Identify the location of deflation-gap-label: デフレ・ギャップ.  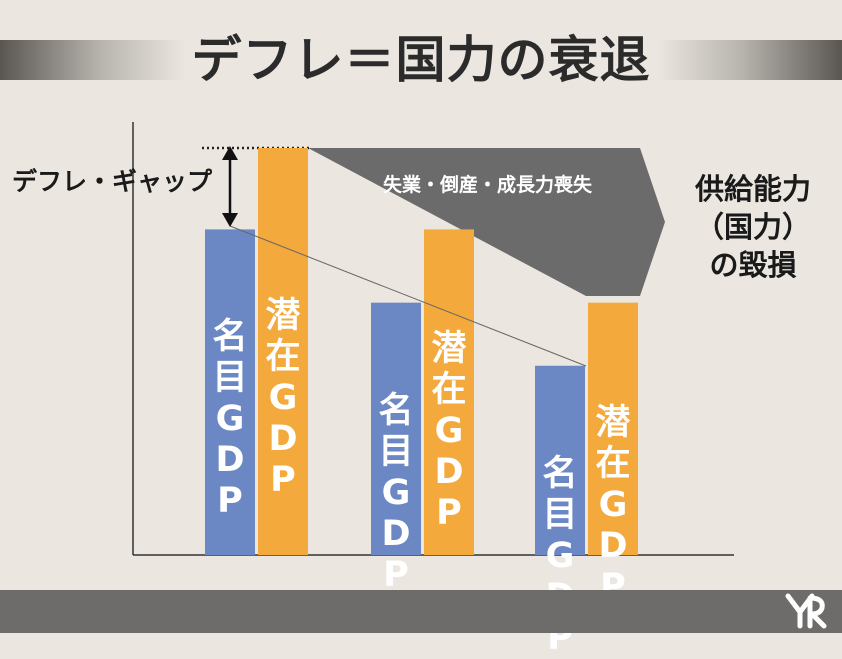
(112, 181).